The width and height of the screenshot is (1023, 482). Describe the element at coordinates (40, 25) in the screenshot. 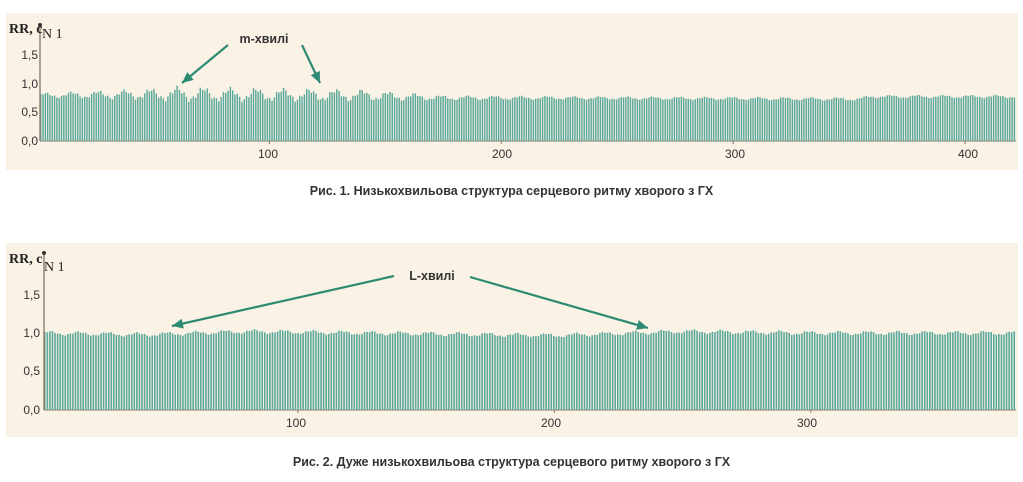

I see `y-axis-dot` at that location.